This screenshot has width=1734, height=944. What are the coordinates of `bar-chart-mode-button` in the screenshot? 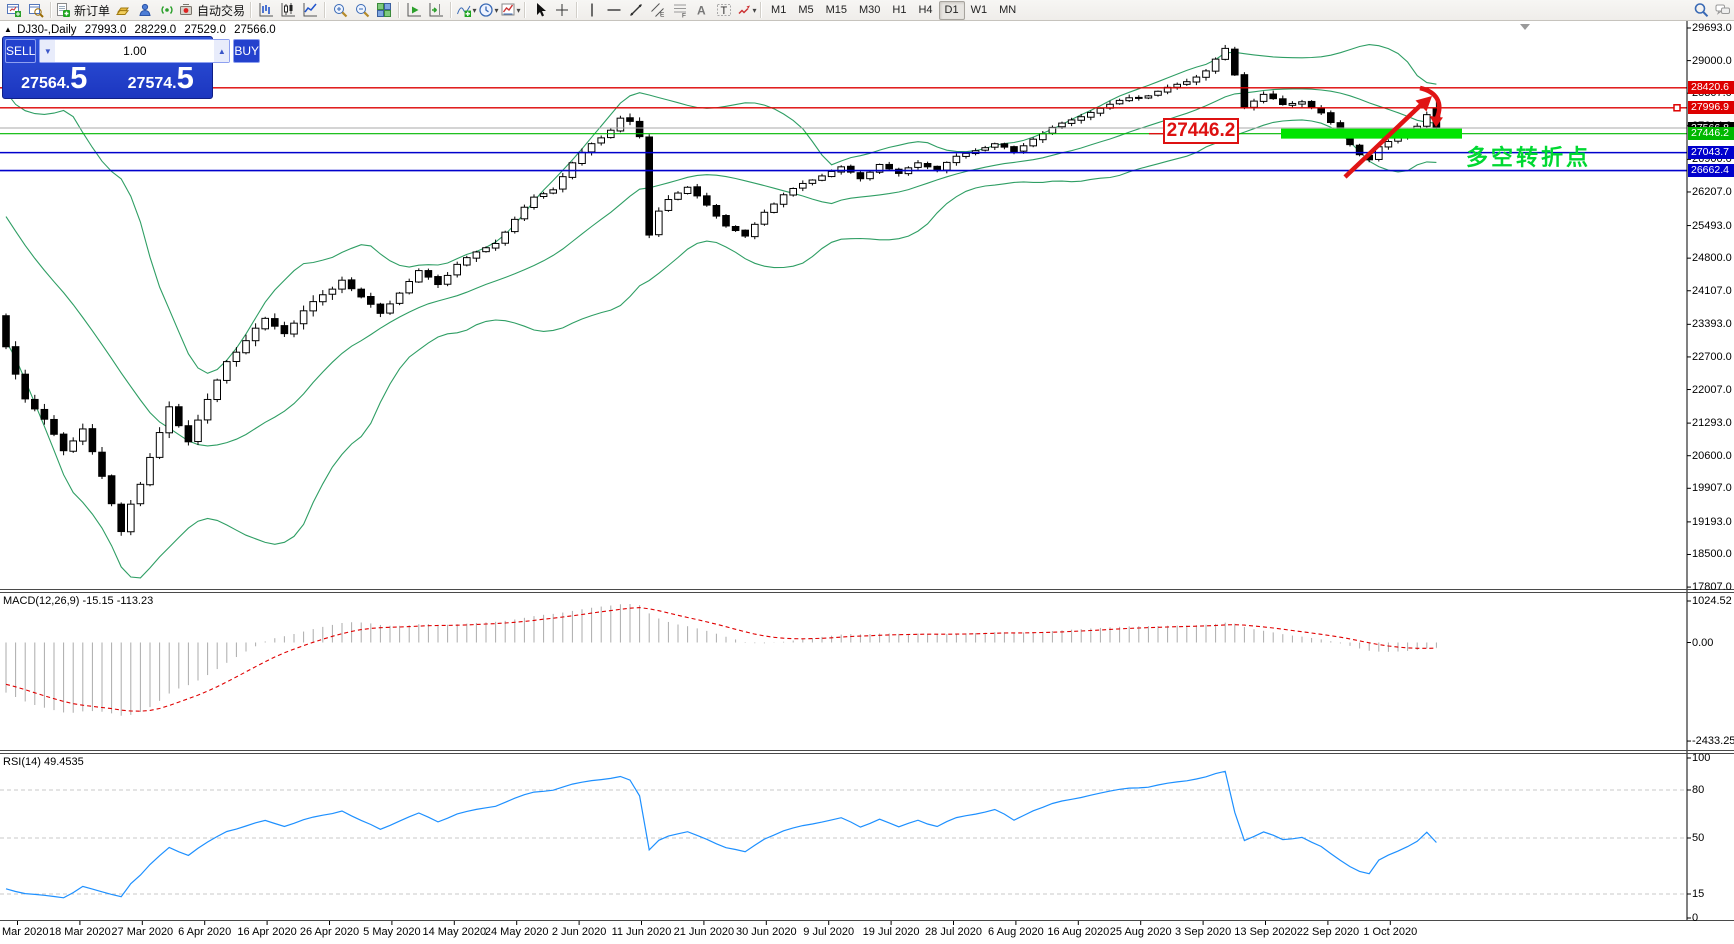 It's located at (266, 10).